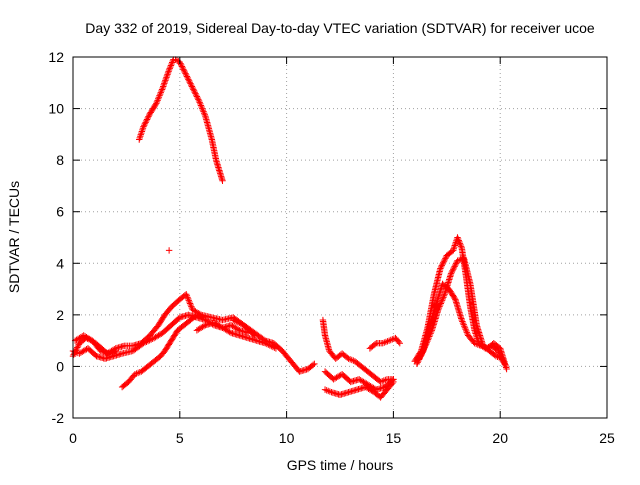 The height and width of the screenshot is (485, 640). Describe the element at coordinates (180, 438) in the screenshot. I see `x-tick-label: 5` at that location.